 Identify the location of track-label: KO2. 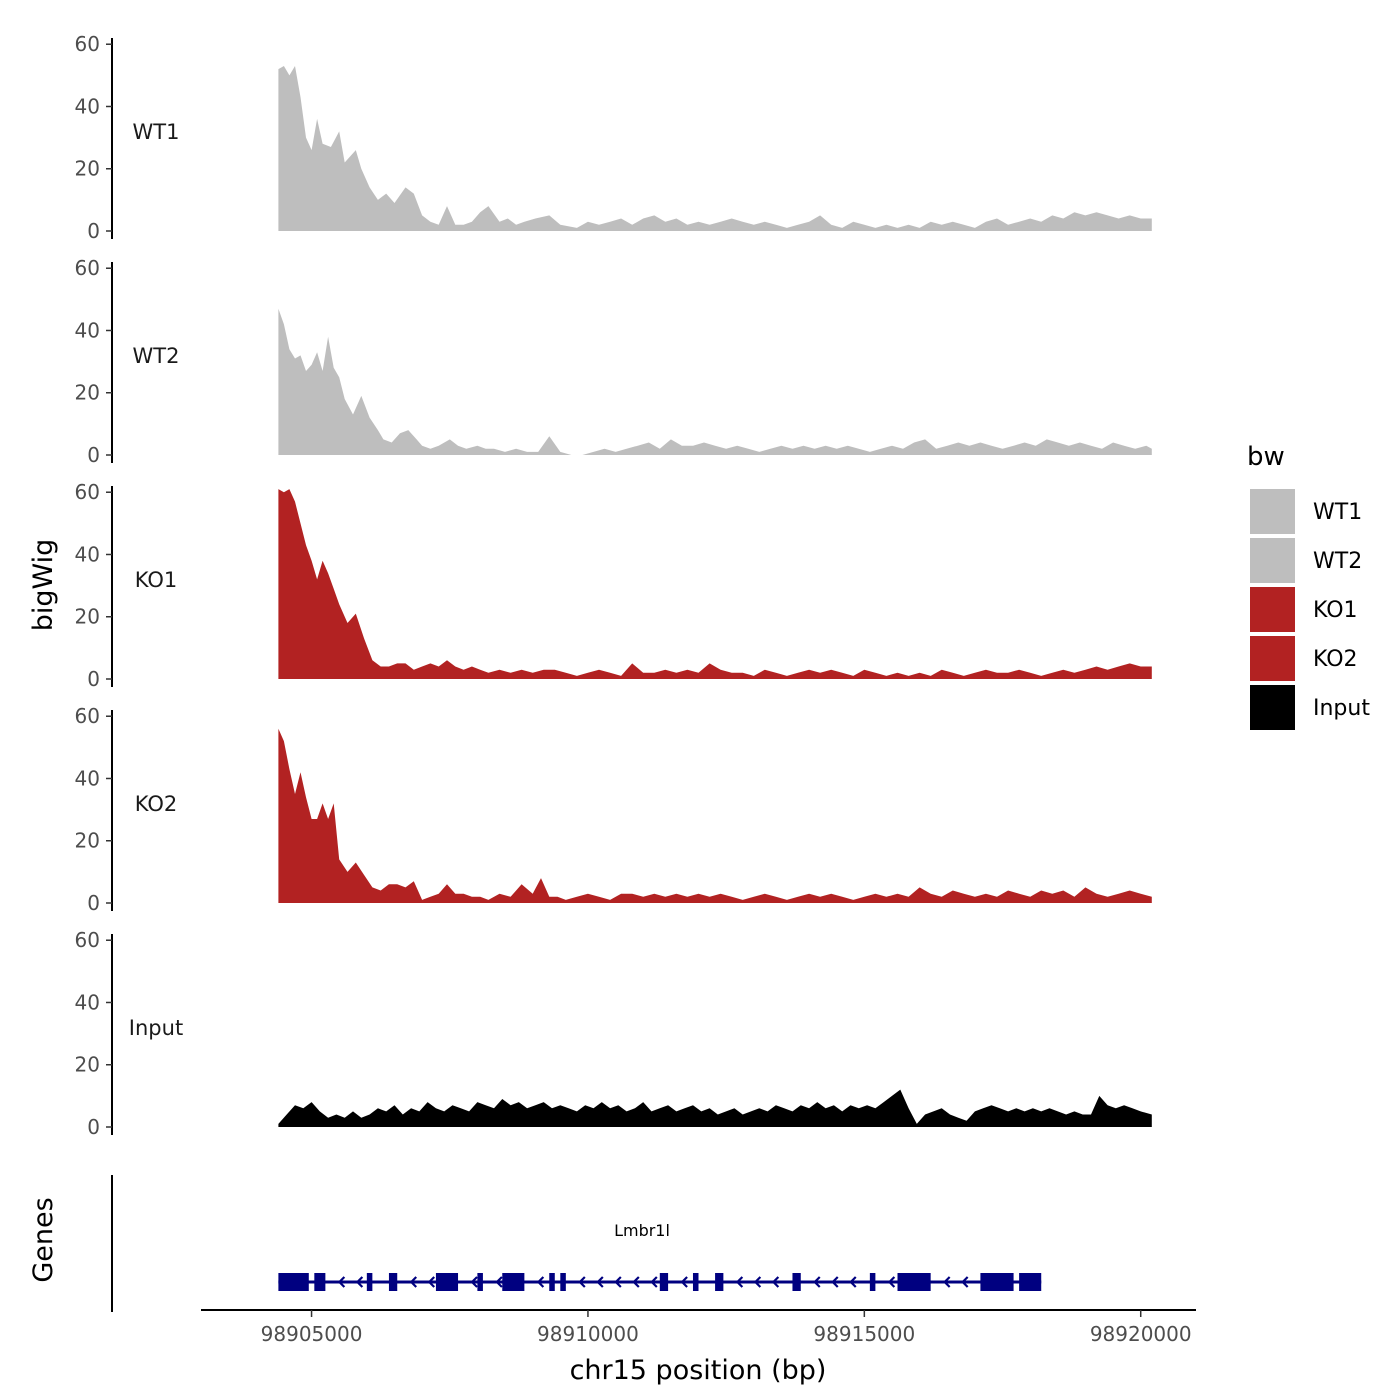
(156, 804).